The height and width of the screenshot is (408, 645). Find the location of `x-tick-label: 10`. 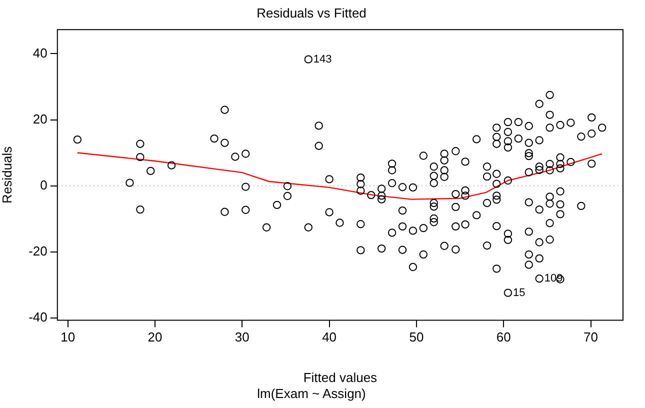

x-tick-label: 10 is located at coordinates (68, 337).